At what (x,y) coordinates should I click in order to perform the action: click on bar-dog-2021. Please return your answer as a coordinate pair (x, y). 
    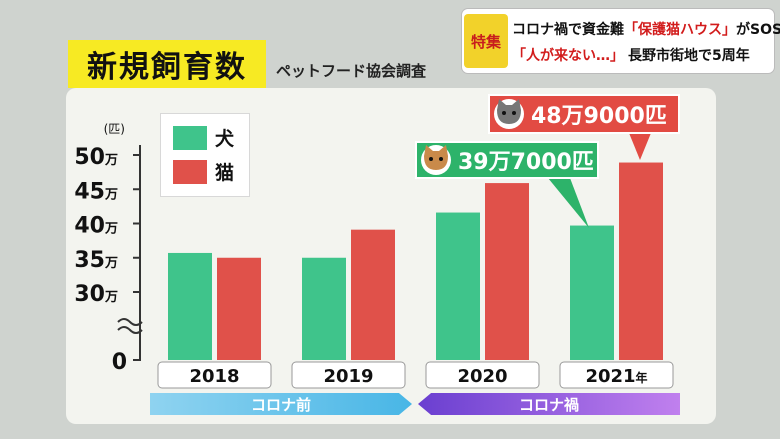
    Looking at the image, I should click on (592, 292).